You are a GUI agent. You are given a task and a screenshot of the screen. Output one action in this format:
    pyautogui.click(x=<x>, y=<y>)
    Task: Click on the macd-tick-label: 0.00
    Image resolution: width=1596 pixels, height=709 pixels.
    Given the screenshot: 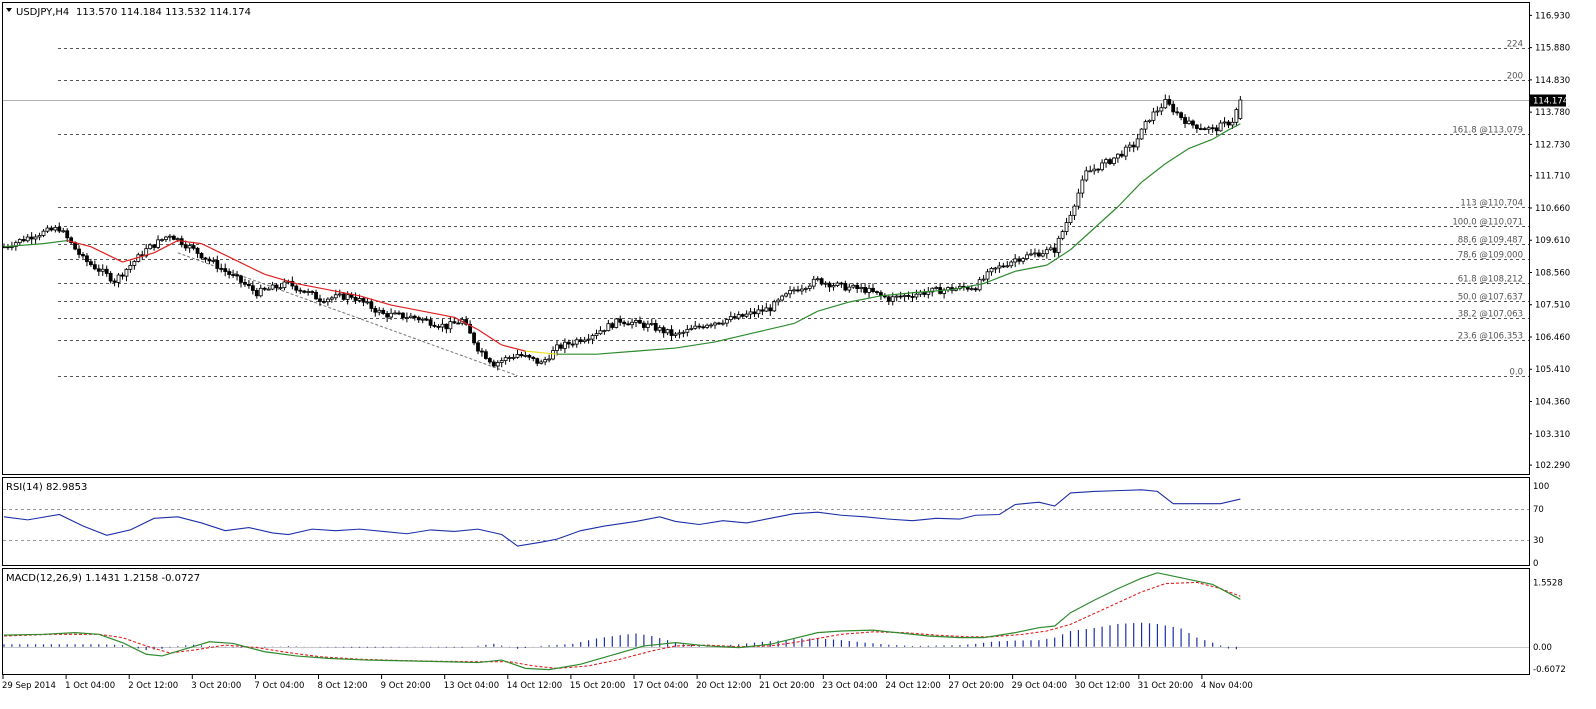 What is the action you would take?
    pyautogui.click(x=1542, y=648)
    